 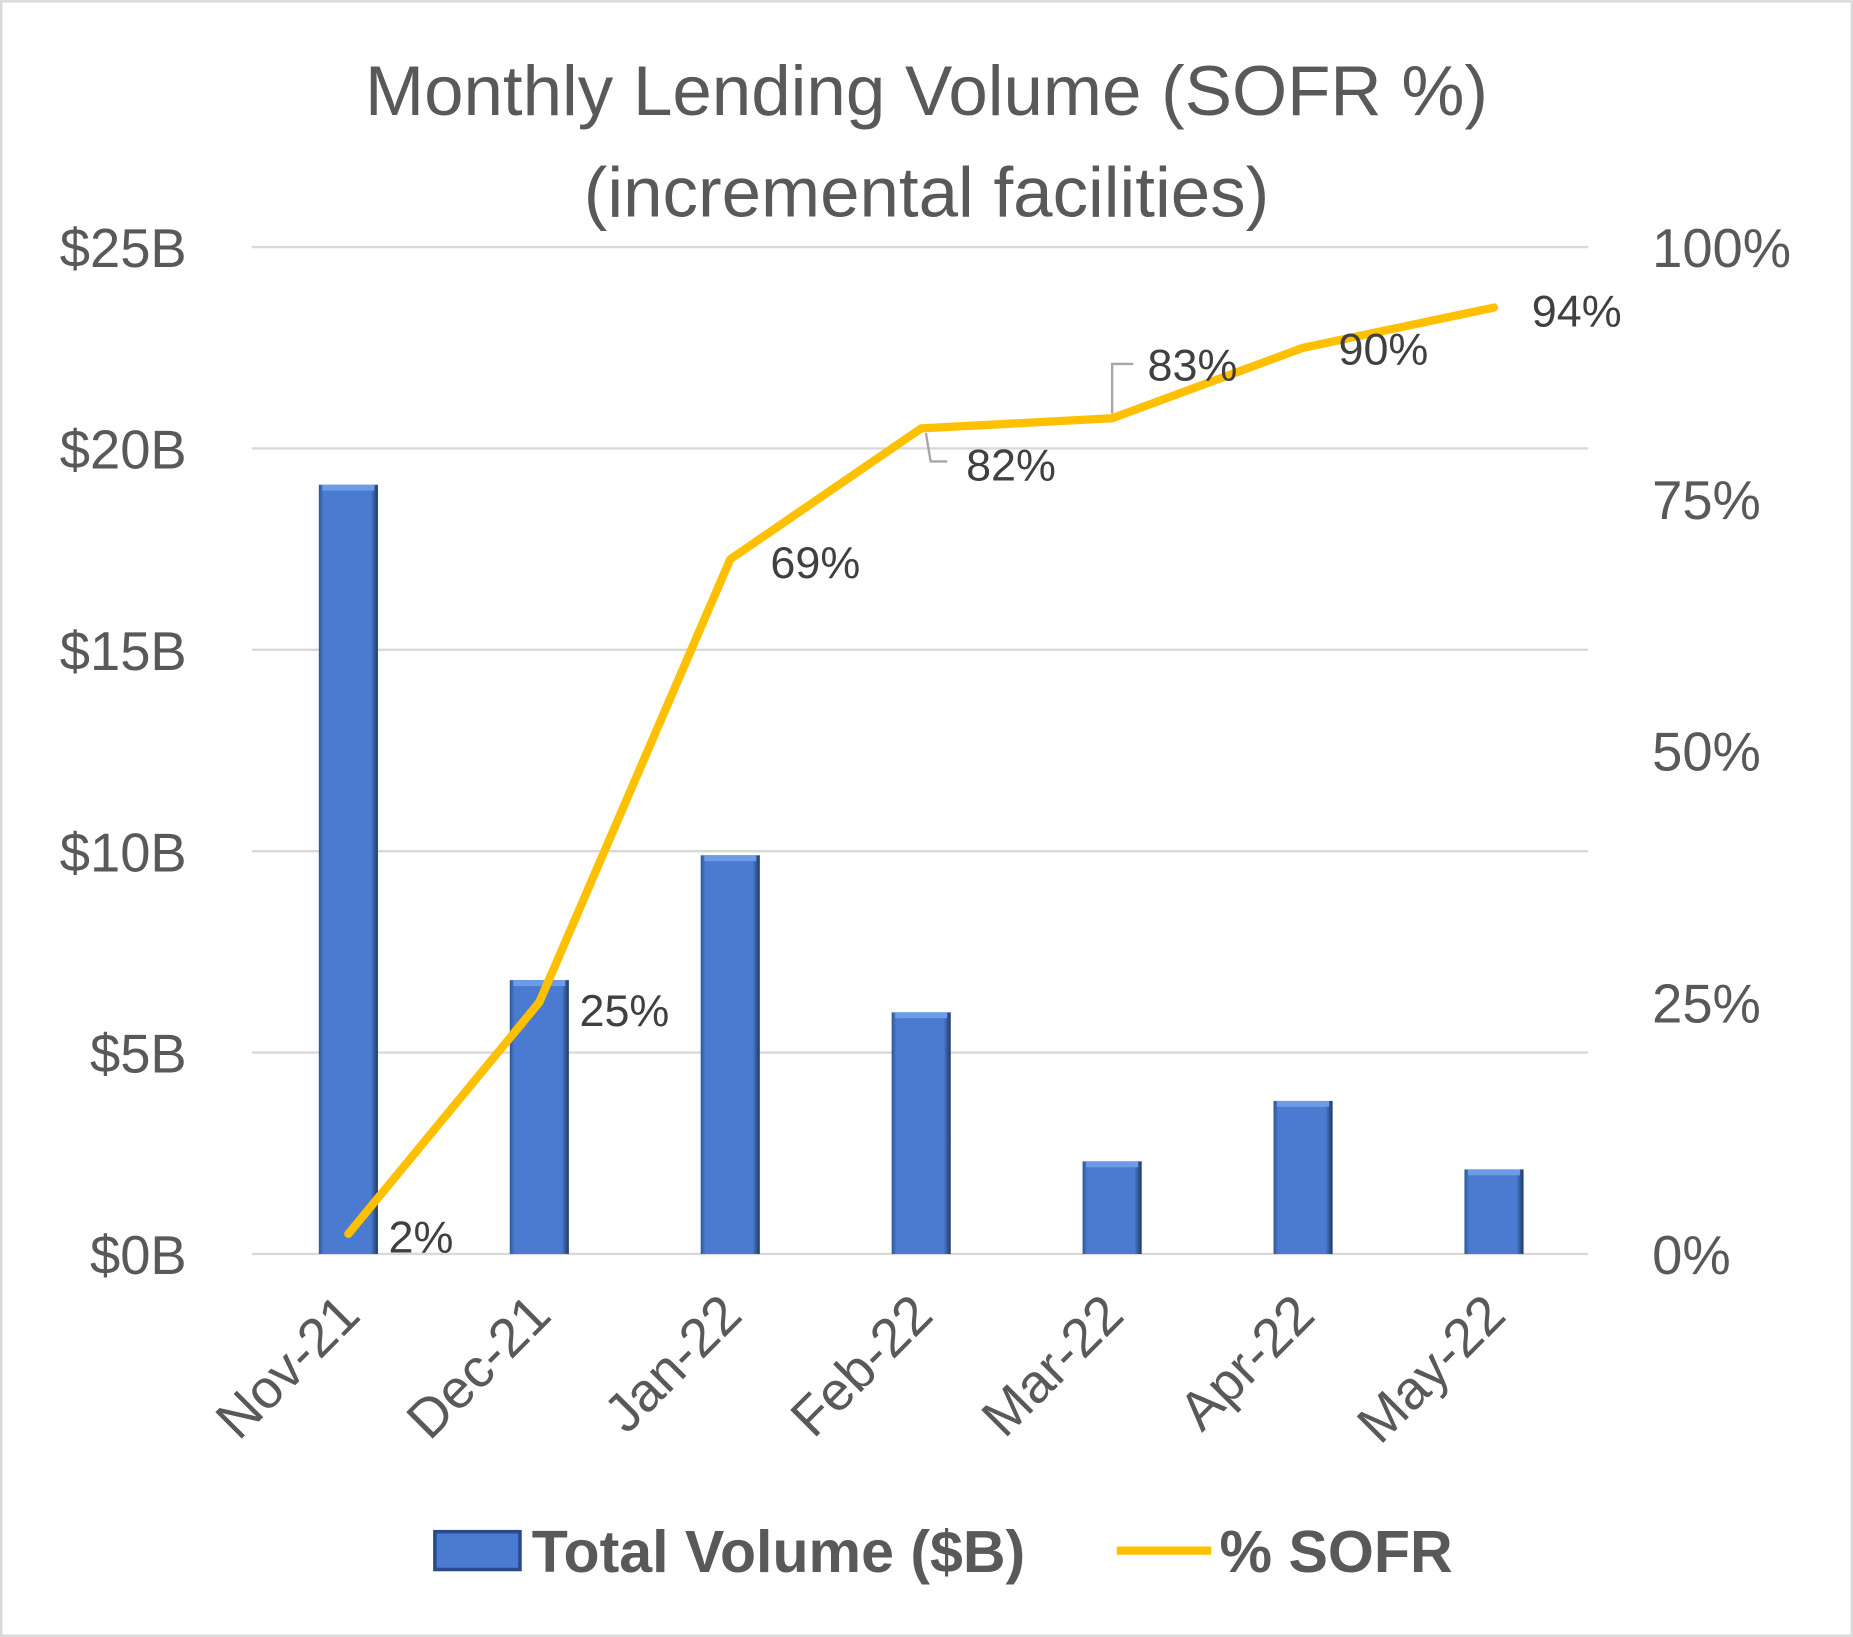 I want to click on data-label: 2%, so click(x=421, y=1237).